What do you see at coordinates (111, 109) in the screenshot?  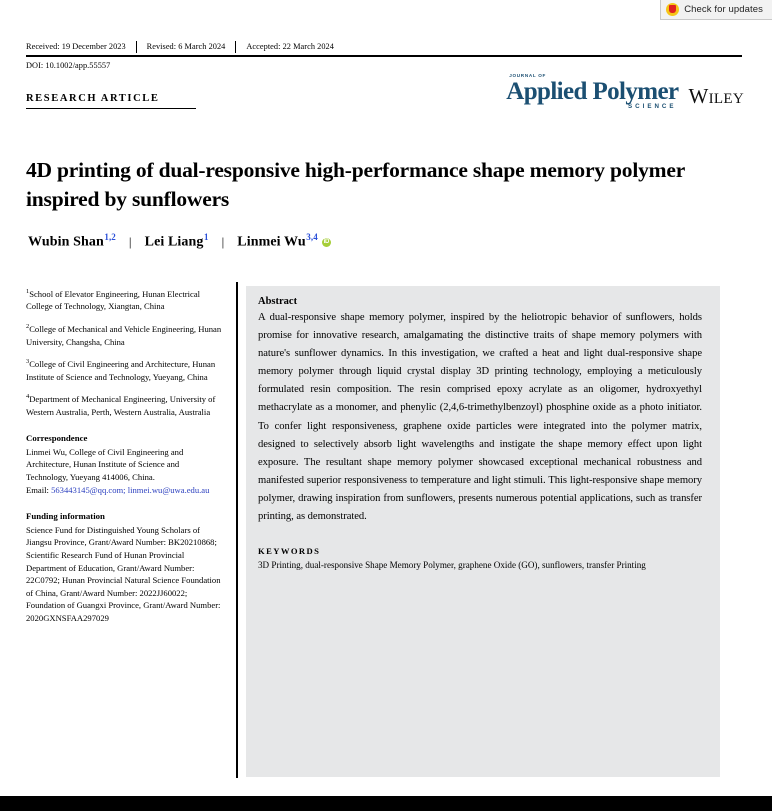 I see `article-type-rule` at bounding box center [111, 109].